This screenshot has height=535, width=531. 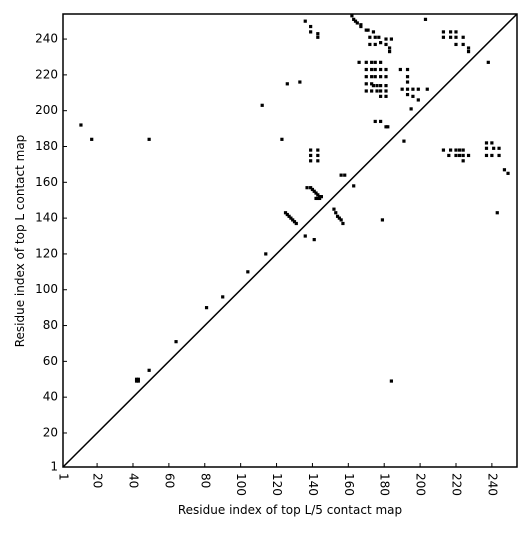 I want to click on x-tick-label: 140, so click(x=313, y=484).